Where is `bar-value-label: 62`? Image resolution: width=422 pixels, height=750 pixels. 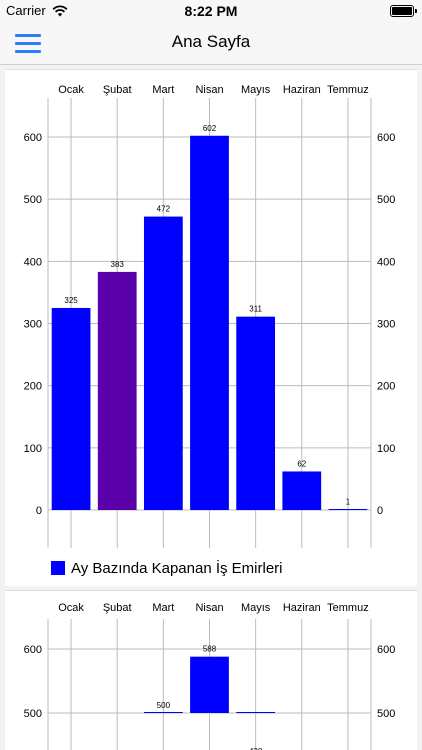 bar-value-label: 62 is located at coordinates (301, 463).